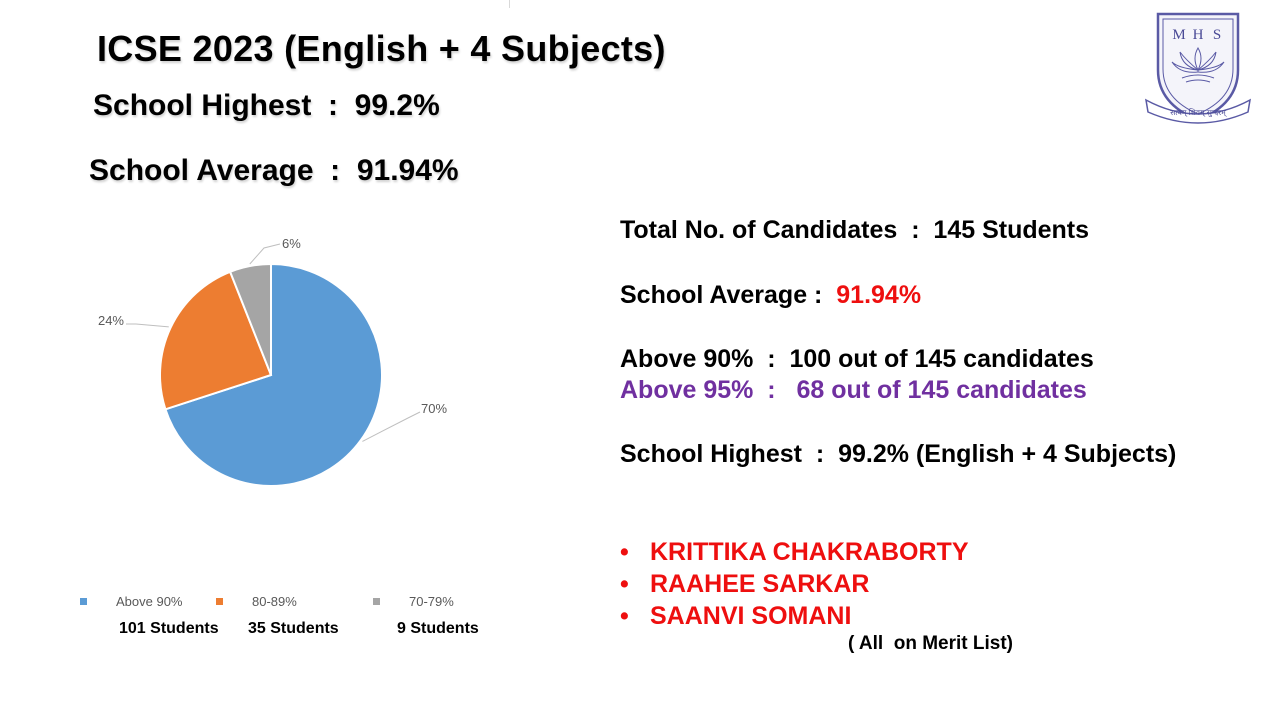 The height and width of the screenshot is (720, 1280). Describe the element at coordinates (853, 390) in the screenshot. I see `above-95-line: Above 95% : 68 out of 145 candidates` at that location.